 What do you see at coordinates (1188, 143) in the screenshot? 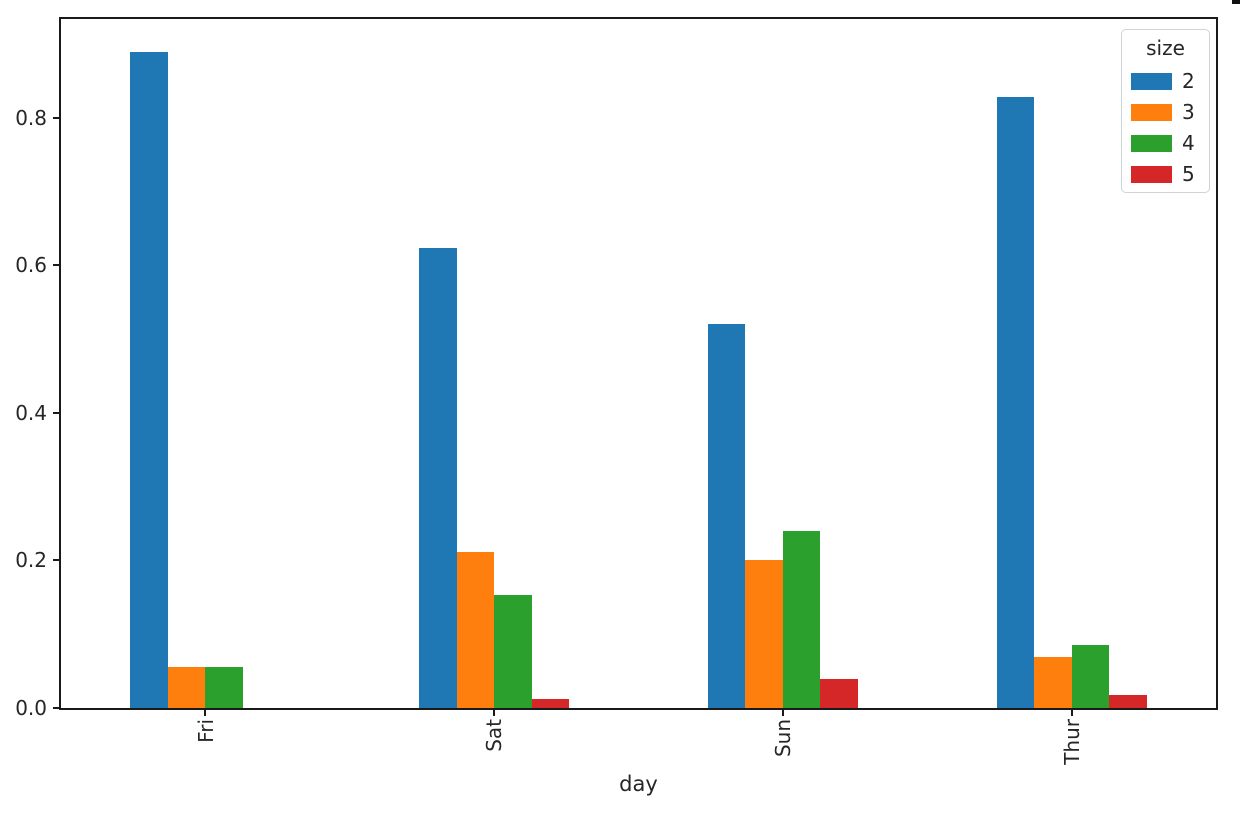
I see `legend-label: 4` at bounding box center [1188, 143].